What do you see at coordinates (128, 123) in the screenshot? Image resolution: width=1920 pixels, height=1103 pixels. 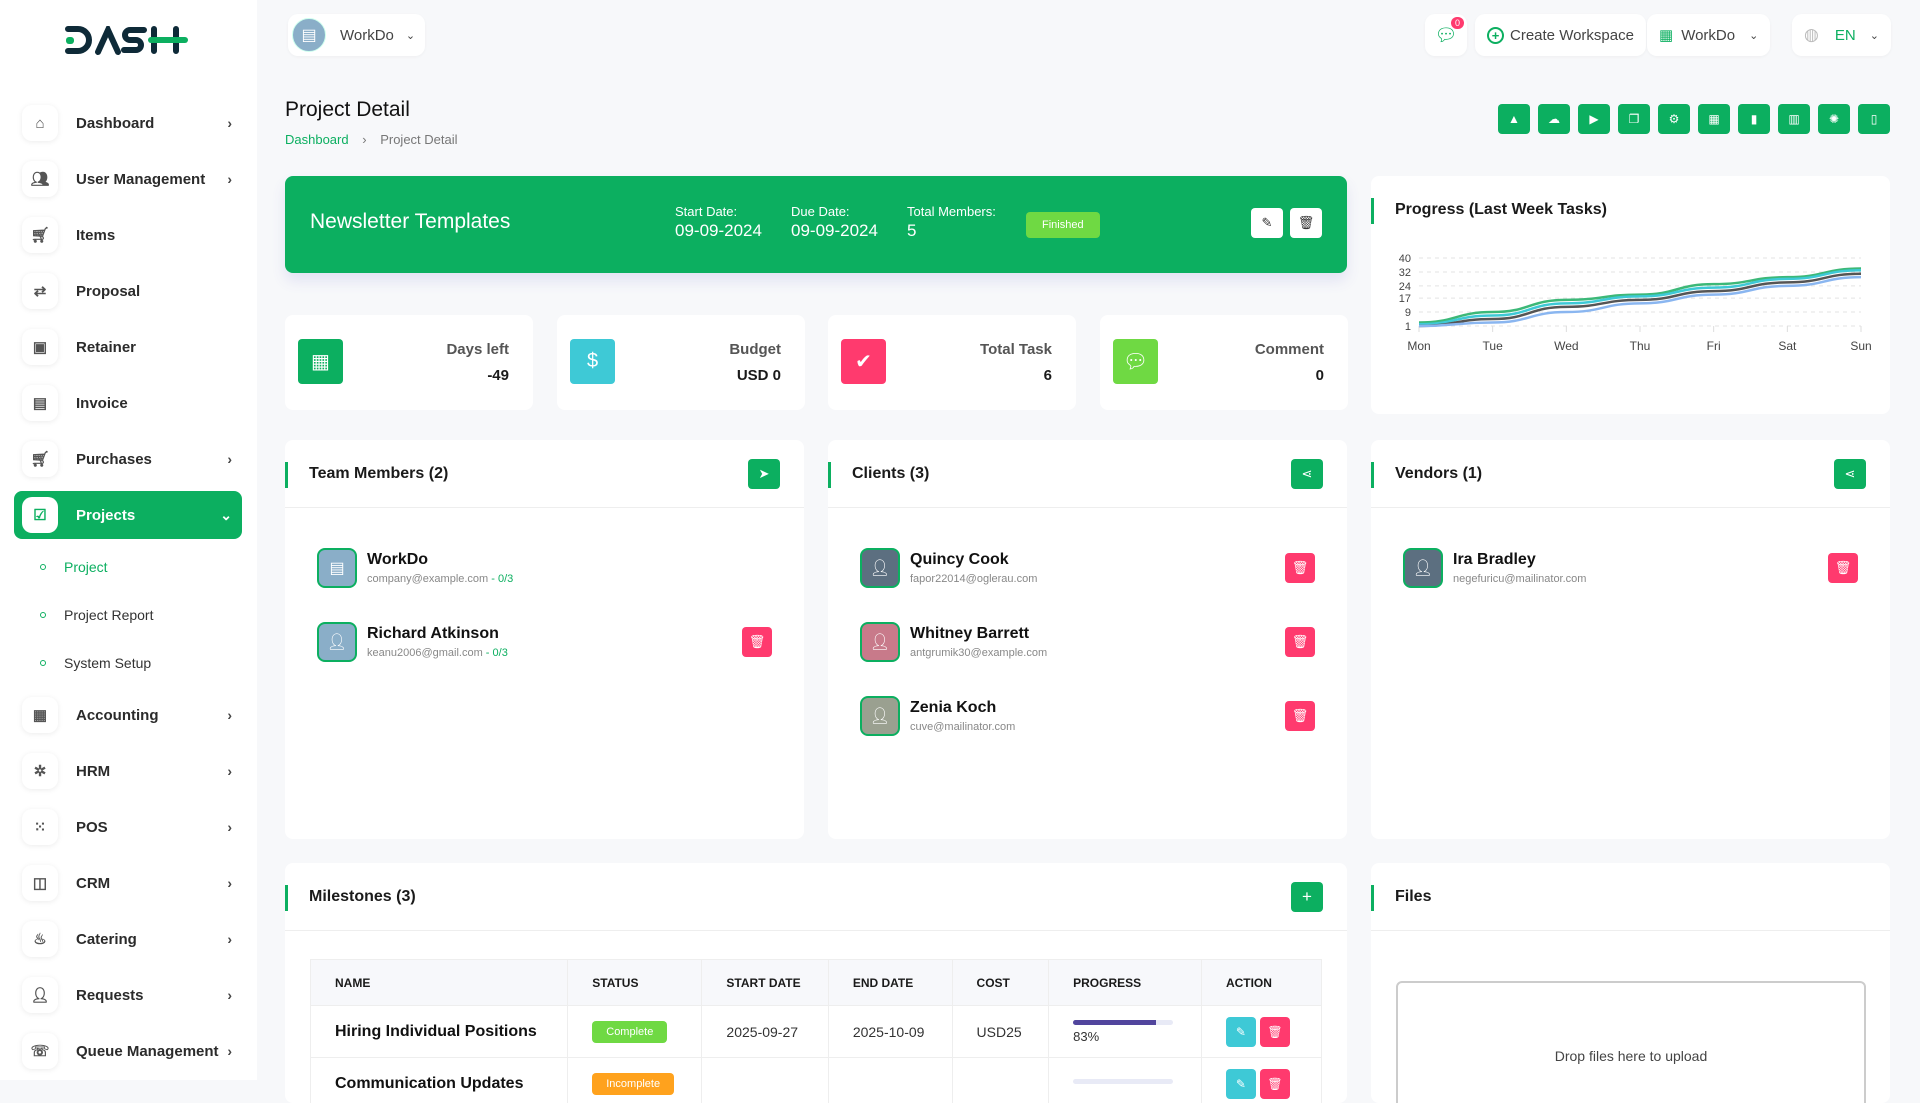 I see `sidebar-item-dashboard: ⌂Dashboard›` at bounding box center [128, 123].